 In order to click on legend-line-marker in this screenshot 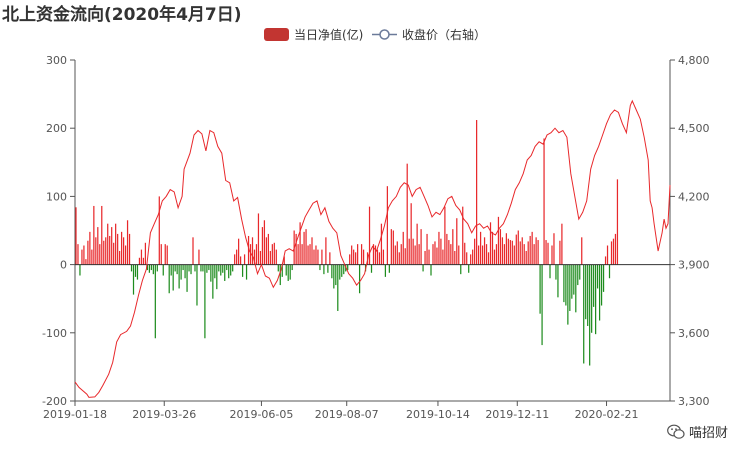, I will do `click(384, 34)`.